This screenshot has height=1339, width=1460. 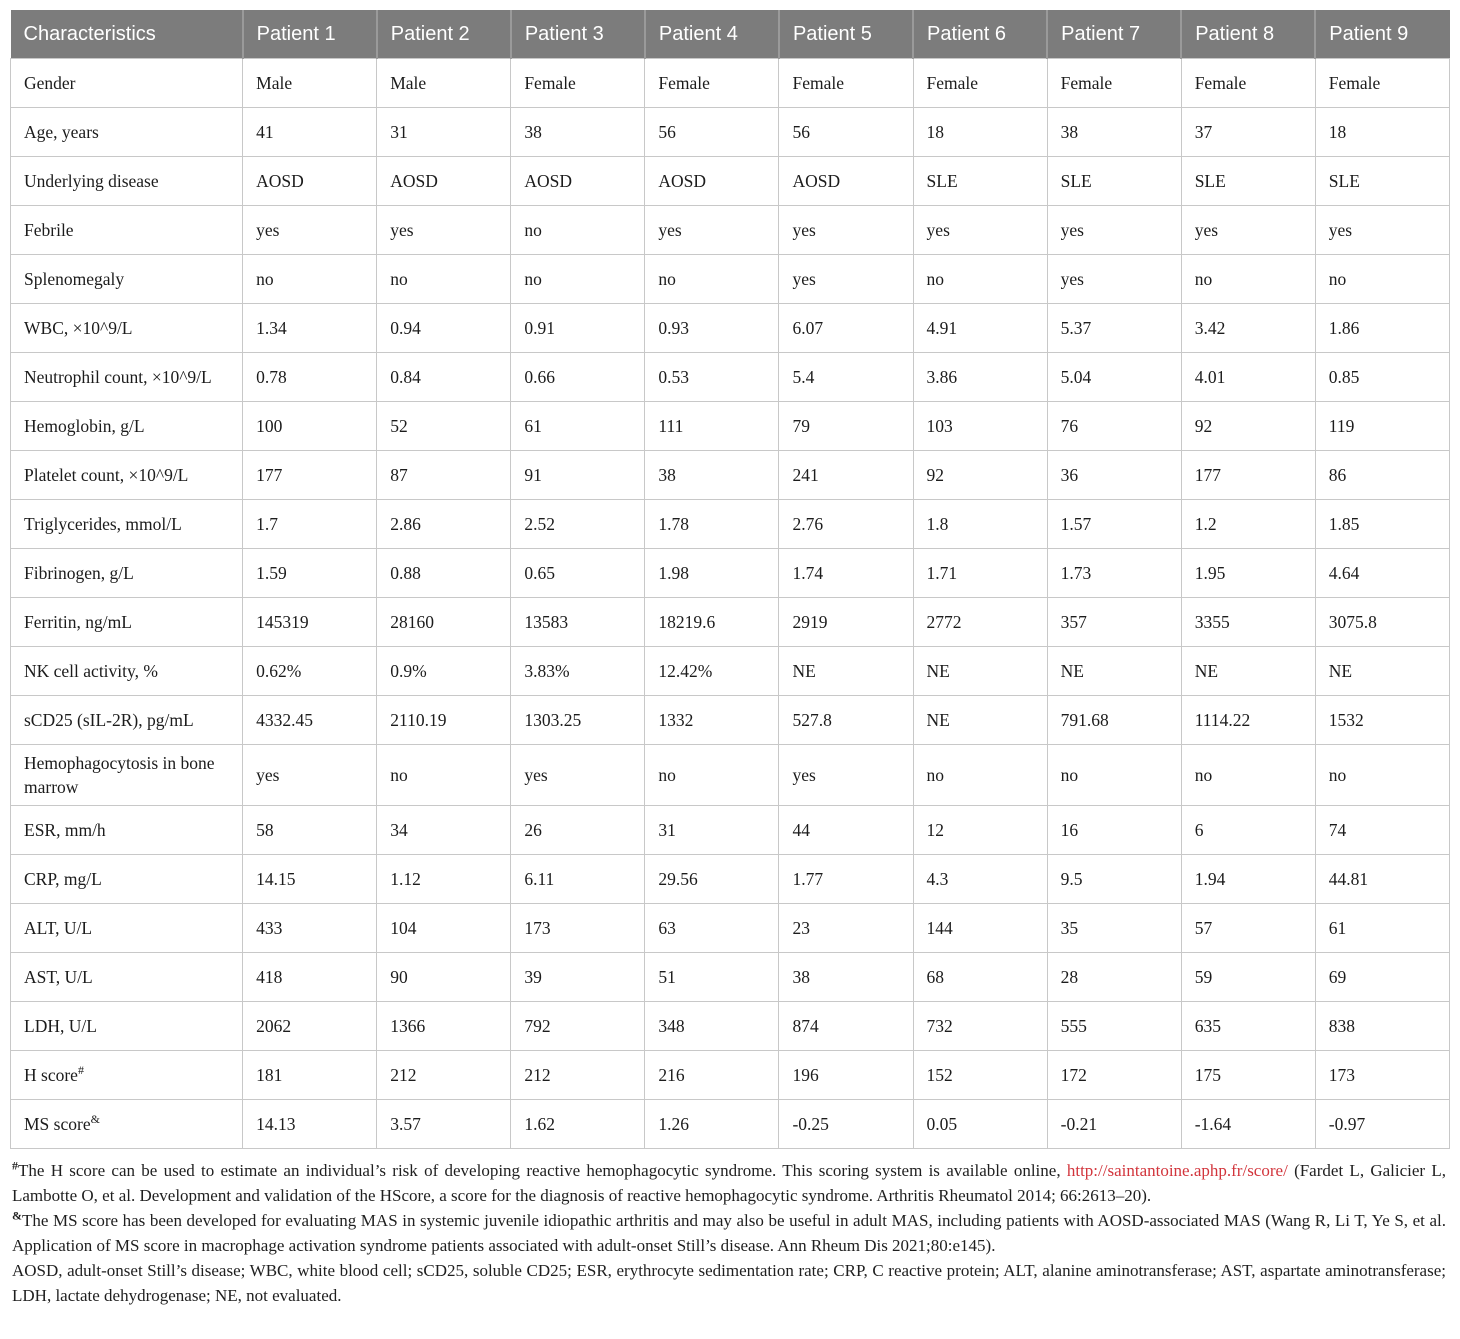 I want to click on value-cell: 3355, so click(x=1248, y=622).